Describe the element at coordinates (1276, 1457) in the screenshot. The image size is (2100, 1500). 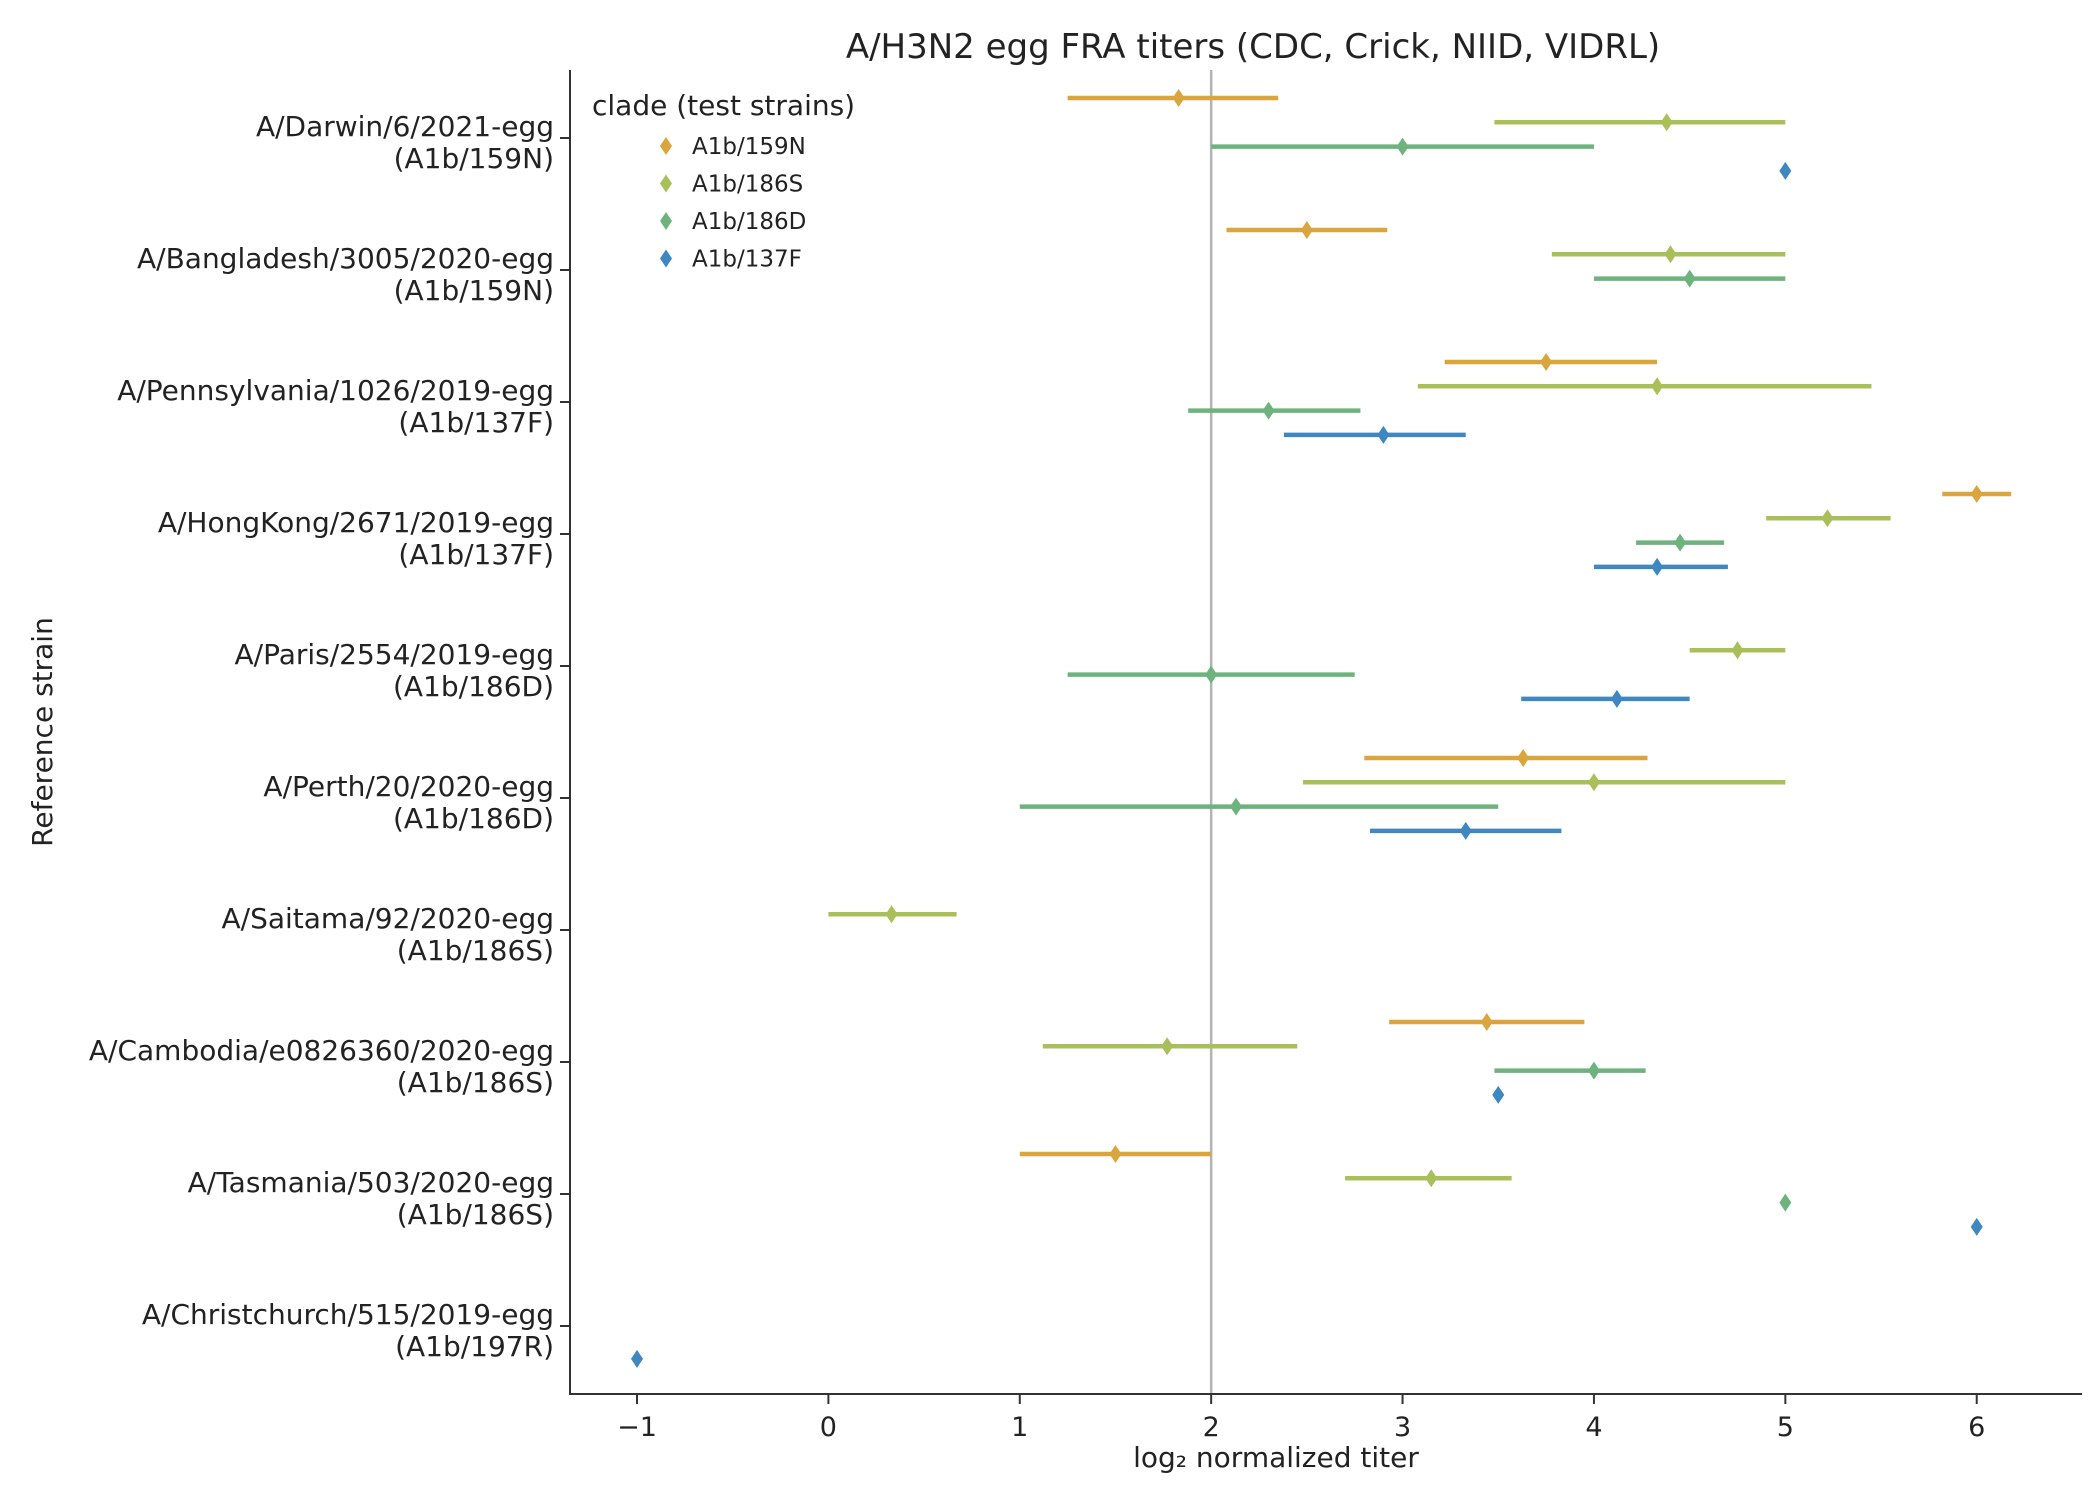
I see `x-axis-label: log₂ normalized titer` at that location.